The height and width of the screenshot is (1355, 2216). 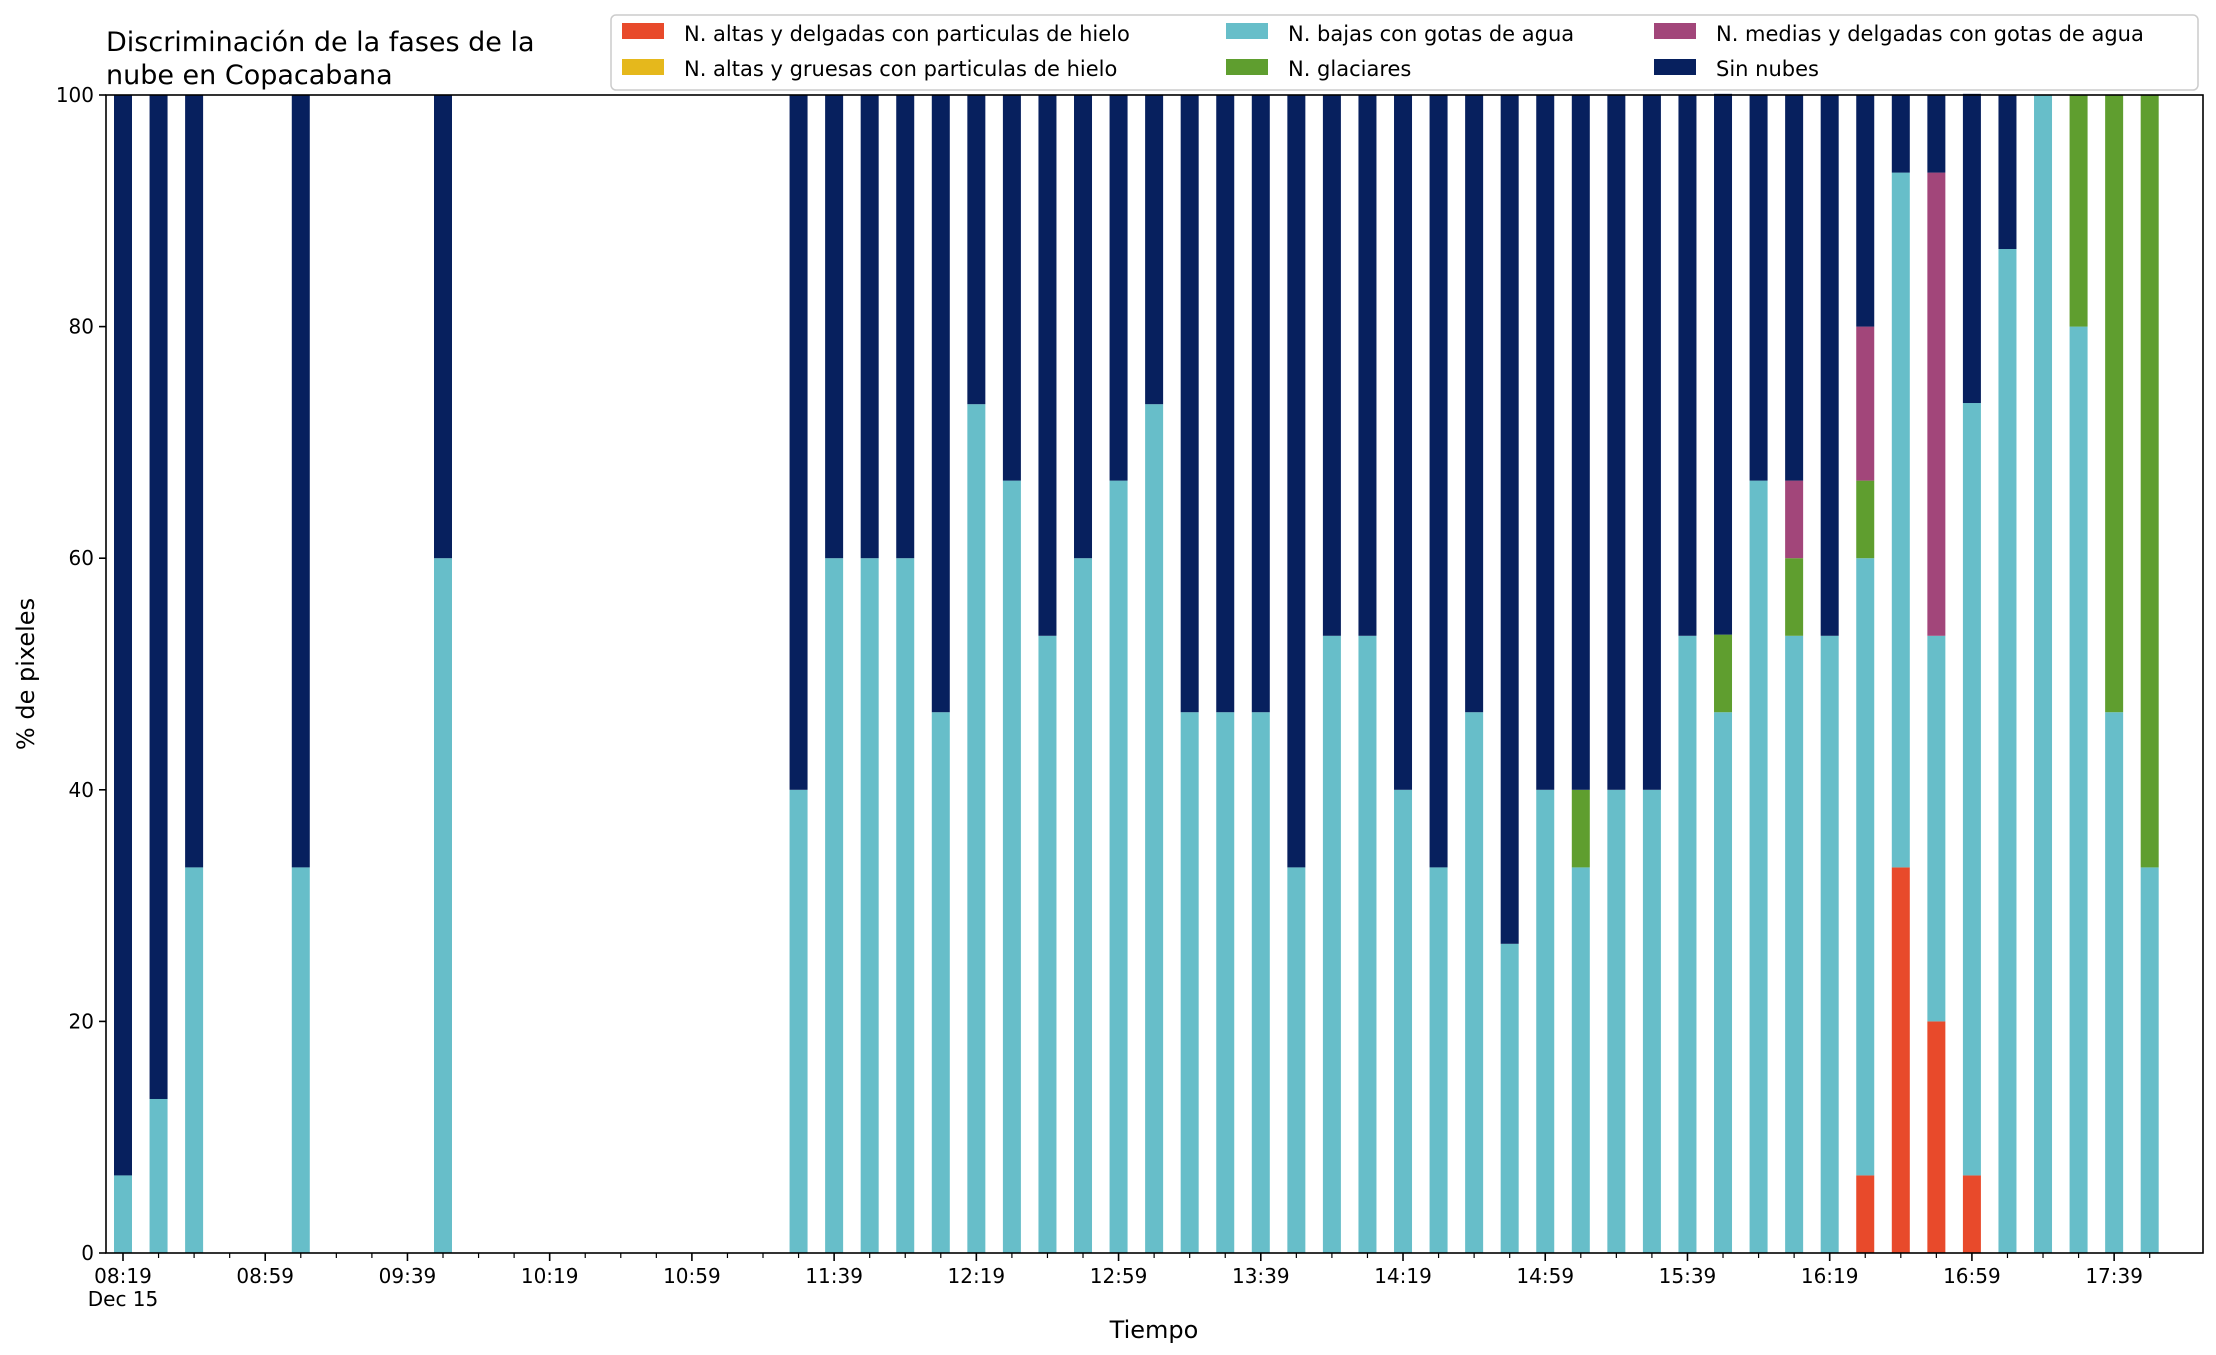 What do you see at coordinates (81, 327) in the screenshot?
I see `y-tick-label-80: 80` at bounding box center [81, 327].